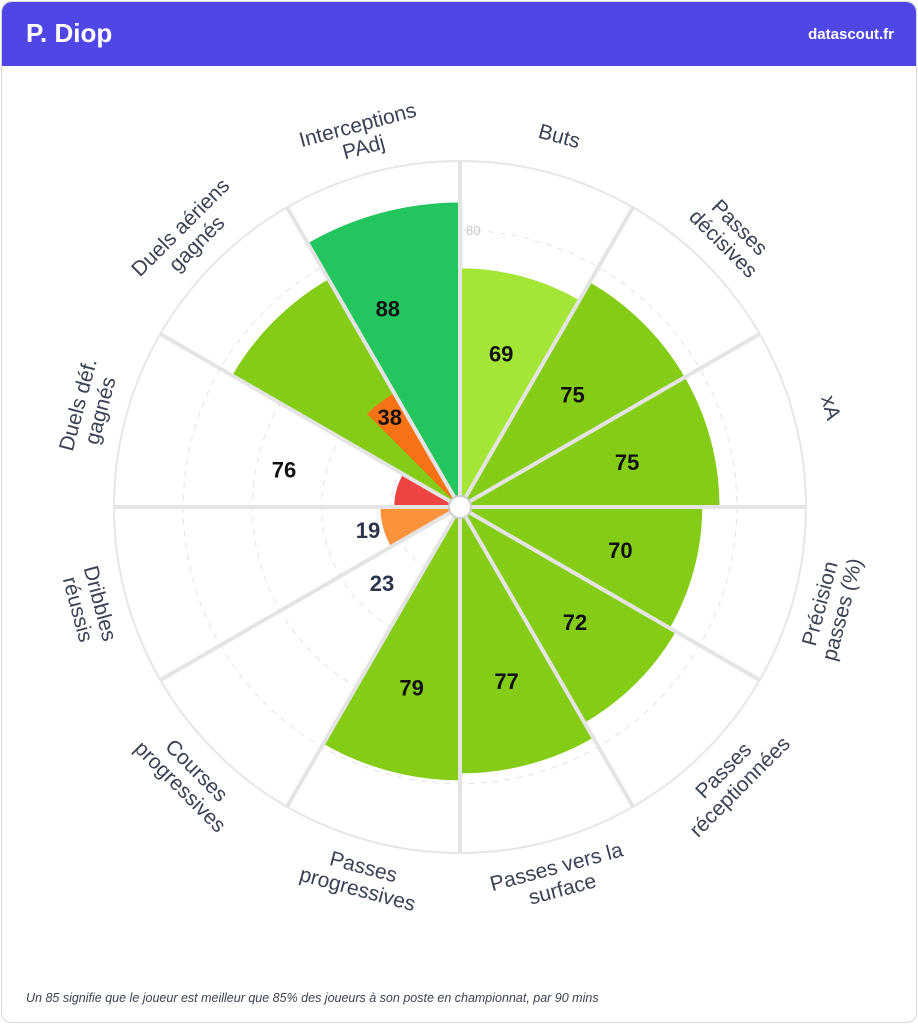 The image size is (918, 1024). What do you see at coordinates (460, 507) in the screenshot?
I see `center-hub` at bounding box center [460, 507].